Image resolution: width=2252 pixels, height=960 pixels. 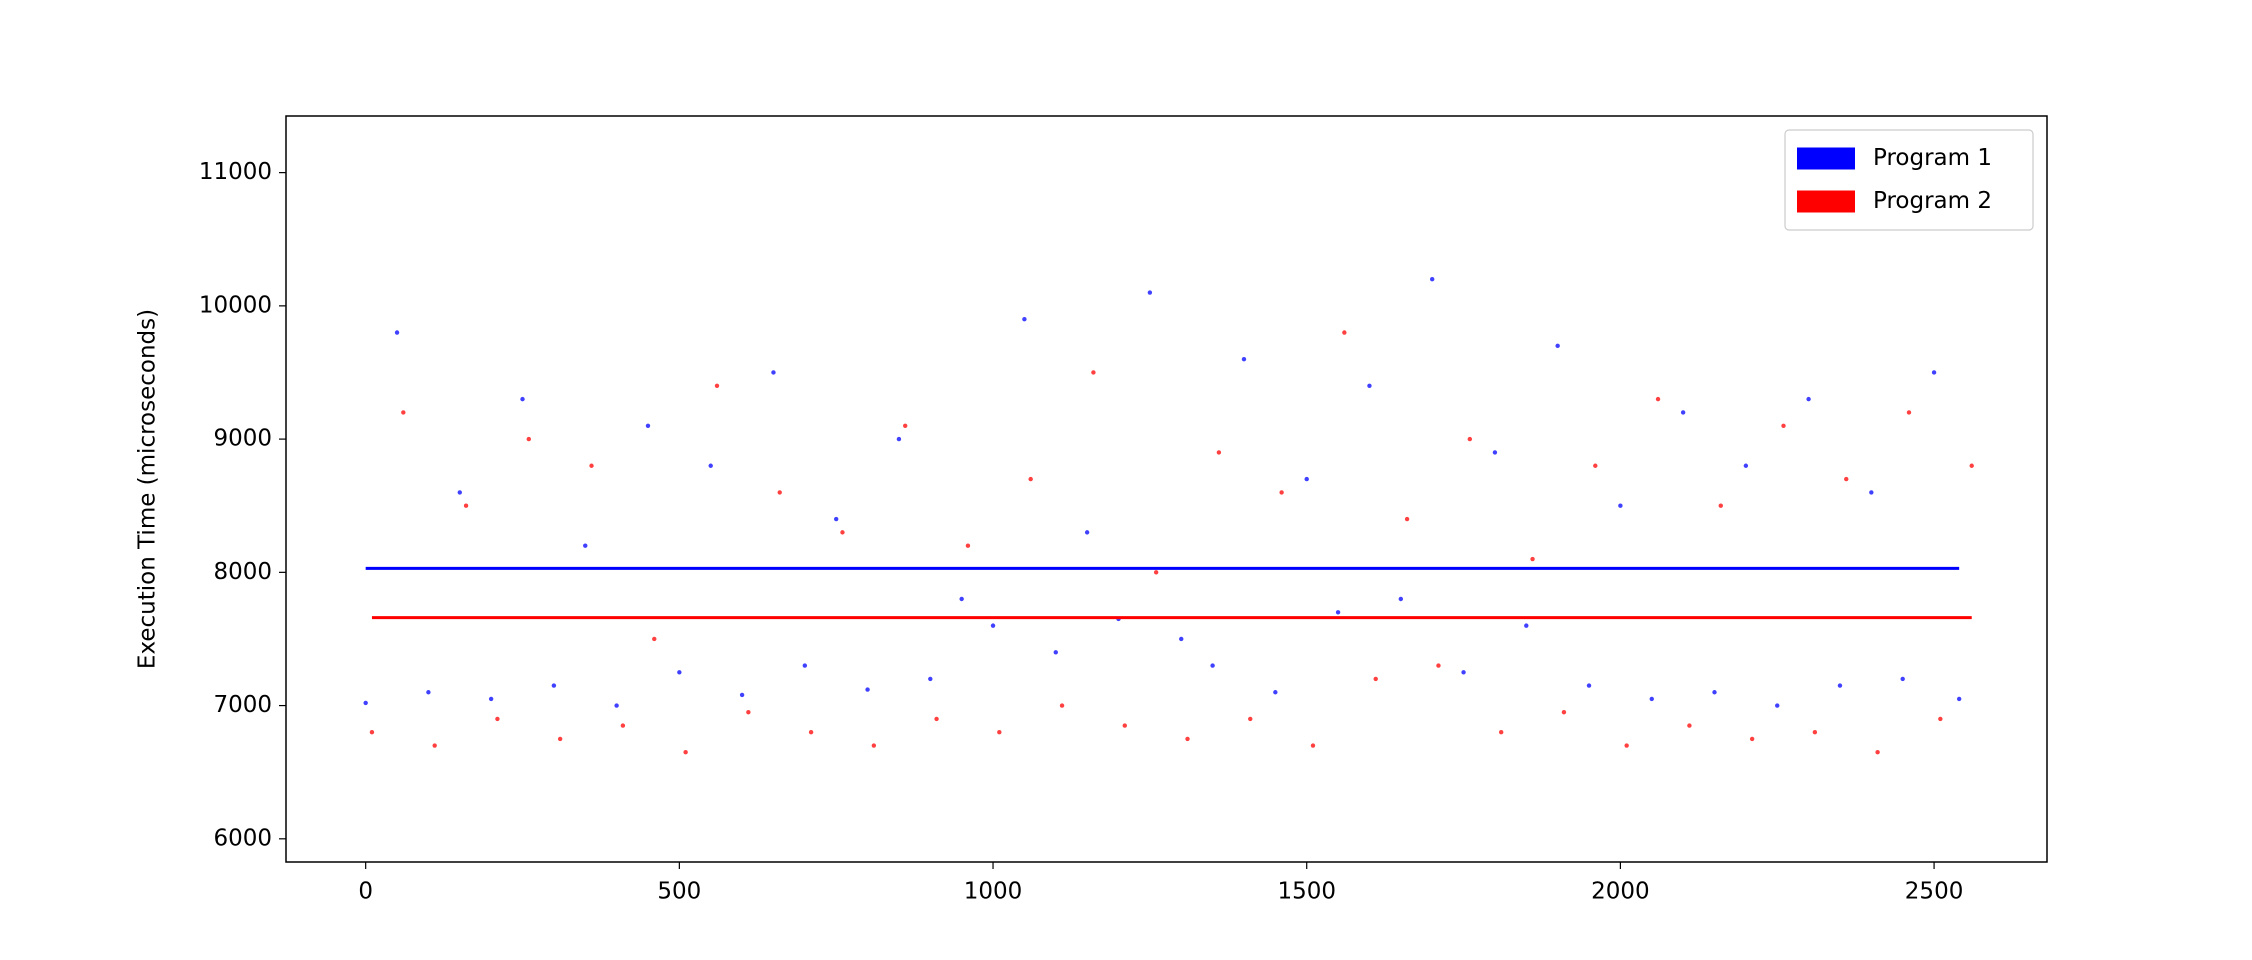 I want to click on y-tick-label: 10000, so click(x=235, y=305).